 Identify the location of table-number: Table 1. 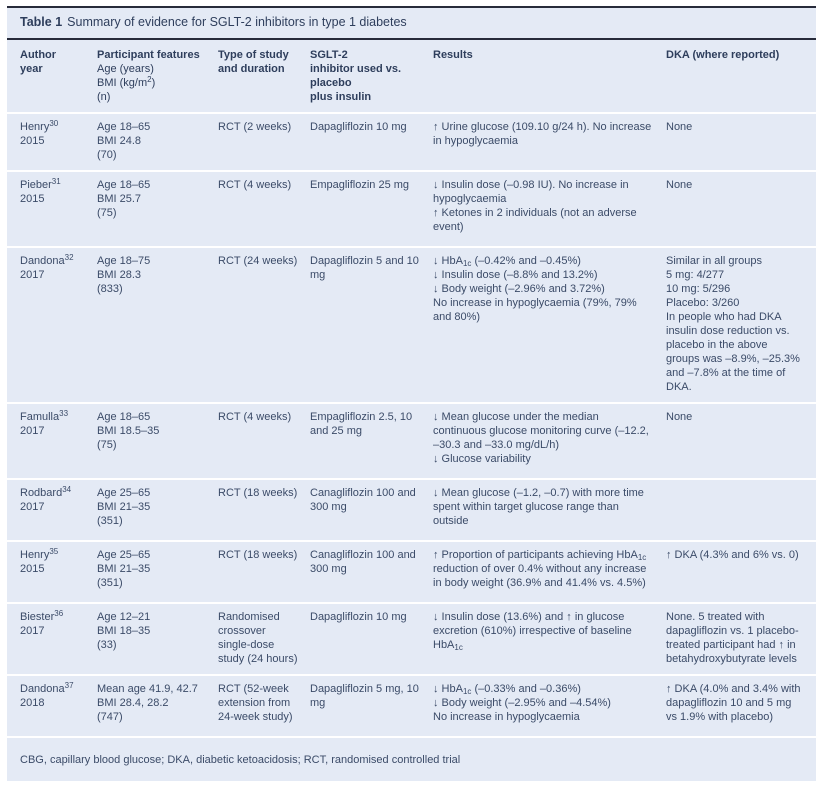
(41, 22).